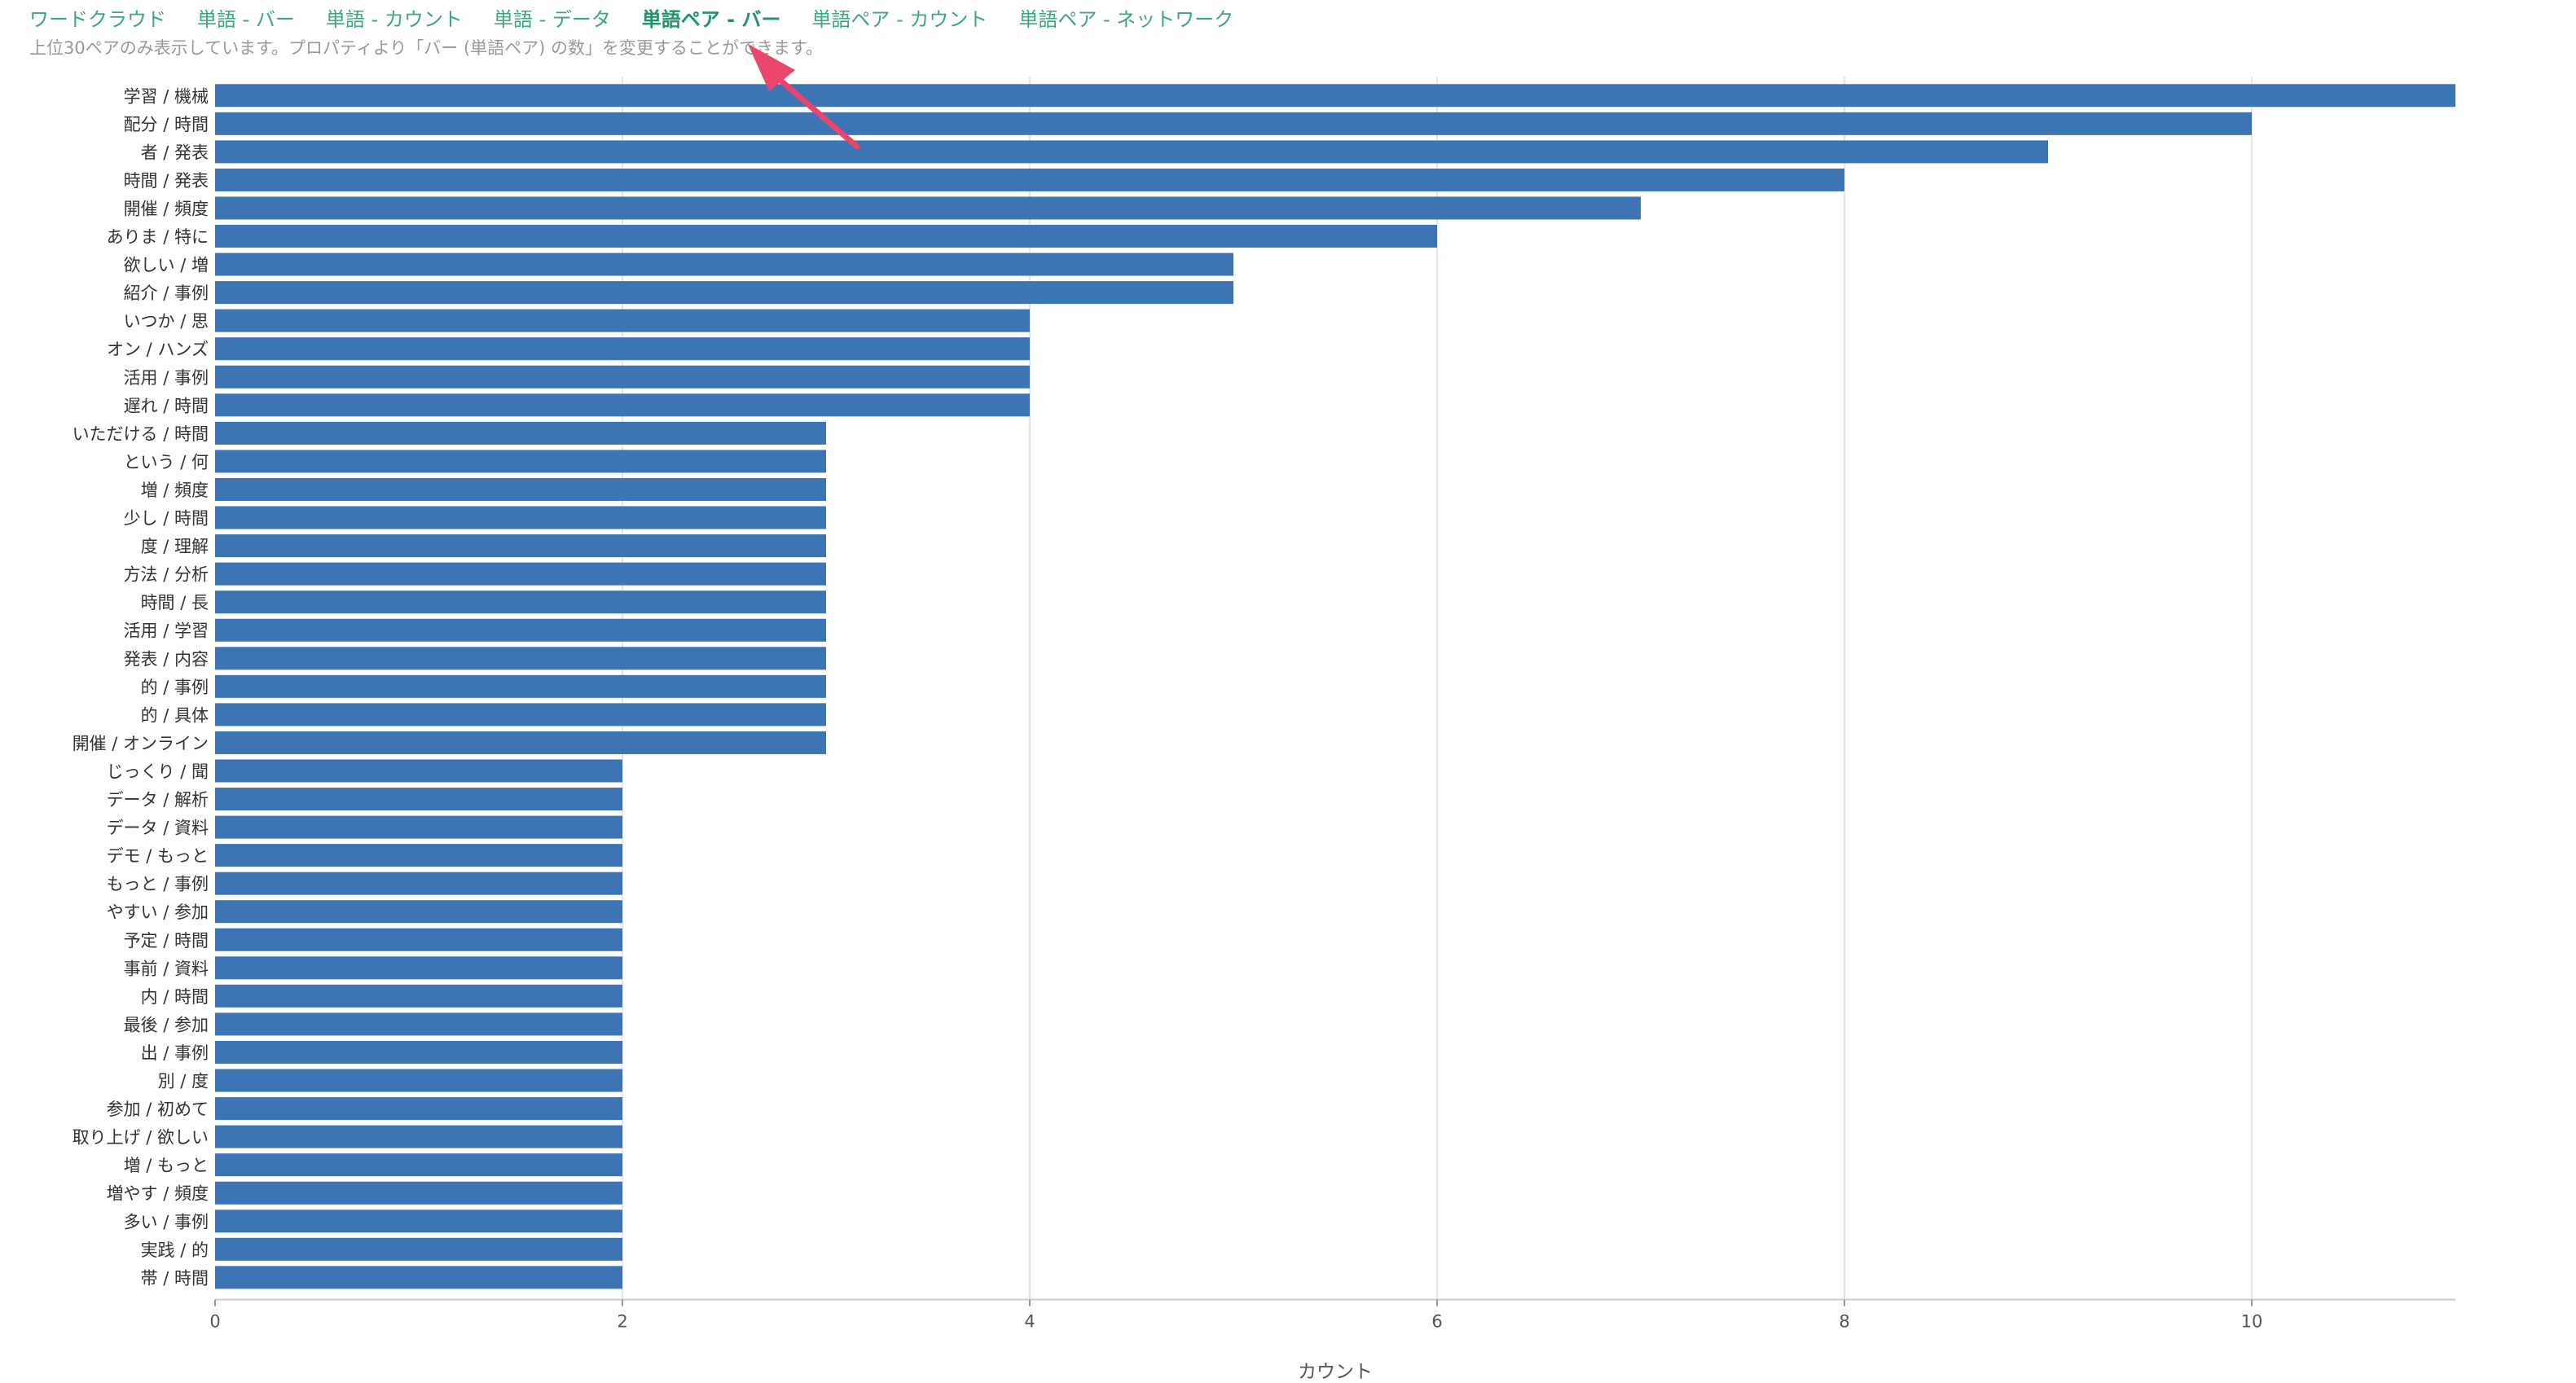 The image size is (2576, 1383). I want to click on category-label: 少し / 時間, so click(166, 519).